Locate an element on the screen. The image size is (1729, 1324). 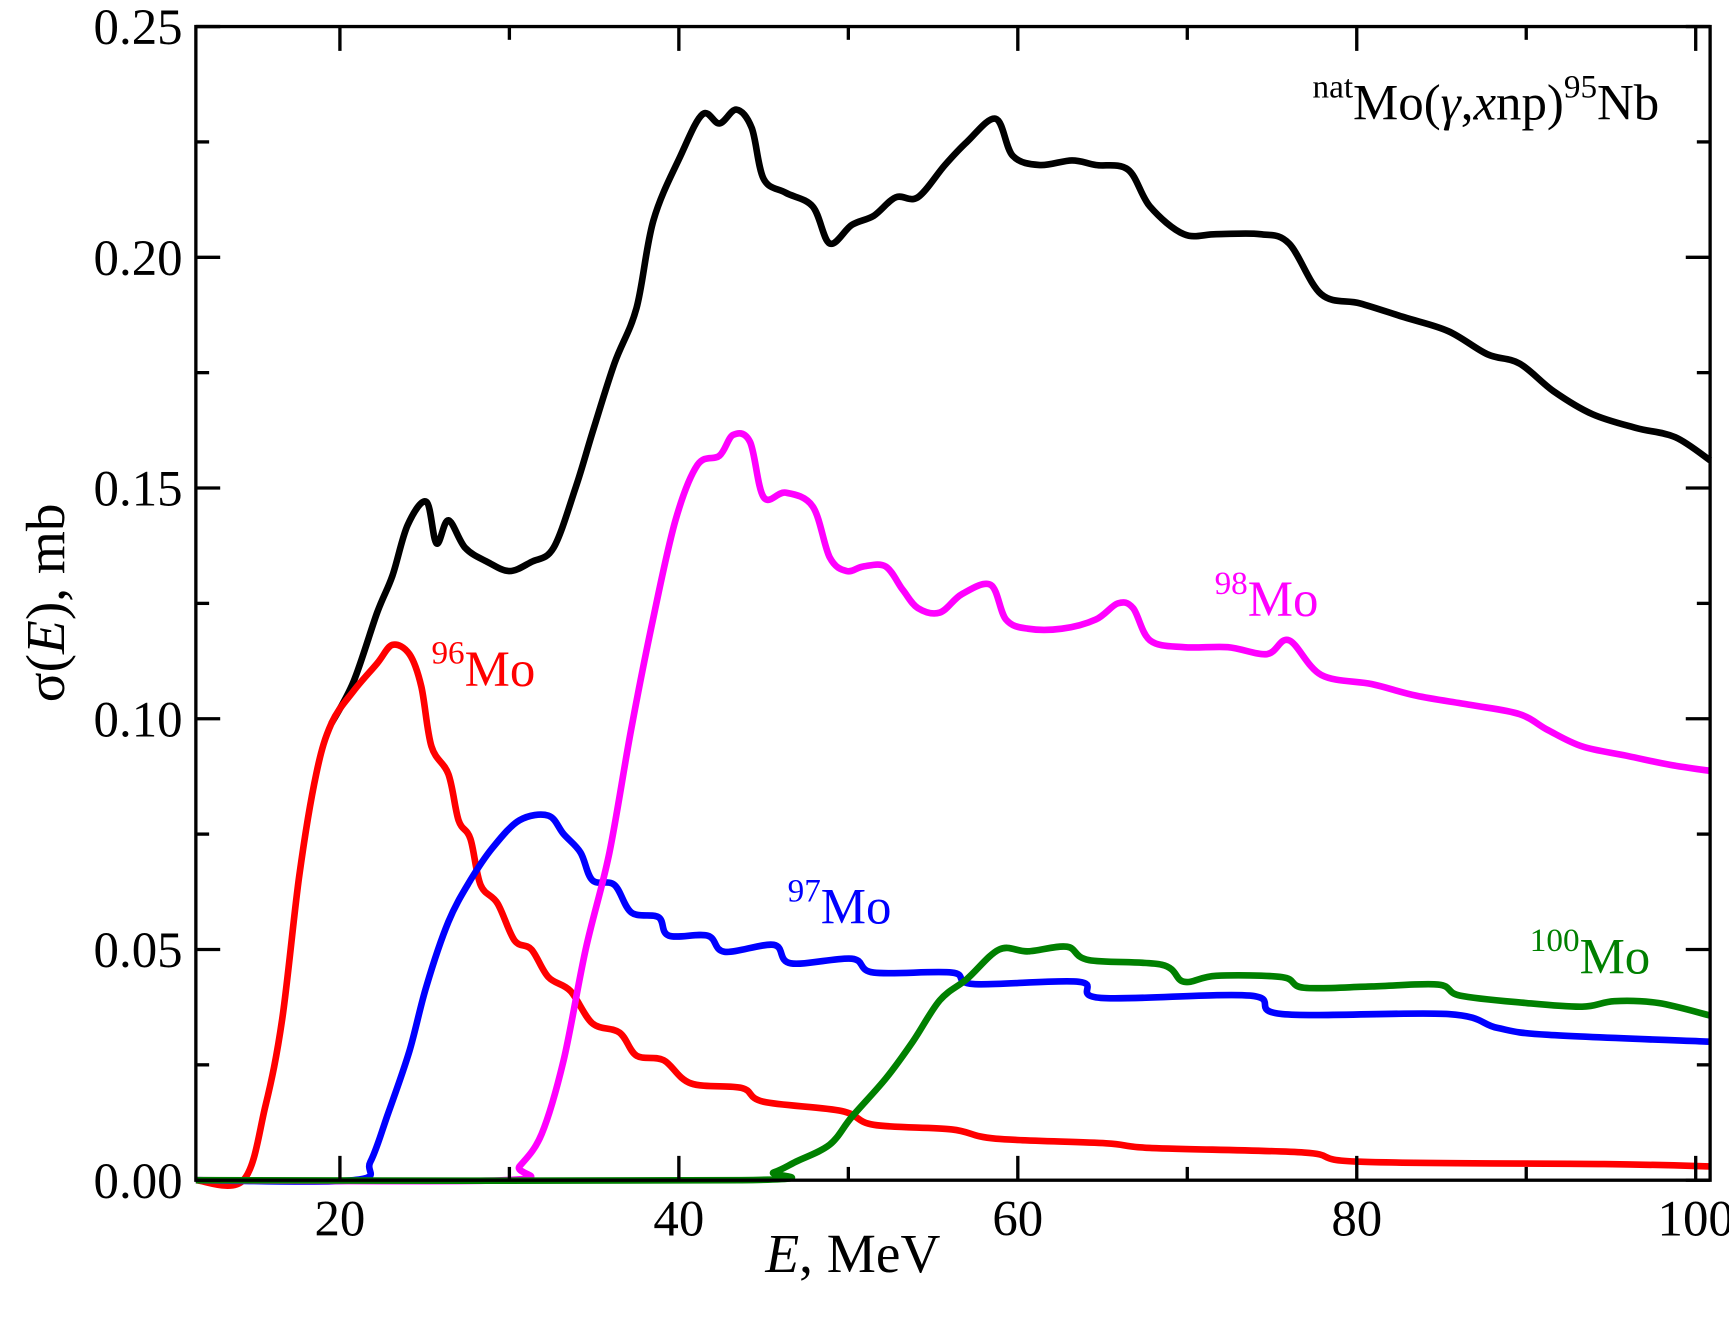
y-tick-label: 0.15 is located at coordinates (138, 490).